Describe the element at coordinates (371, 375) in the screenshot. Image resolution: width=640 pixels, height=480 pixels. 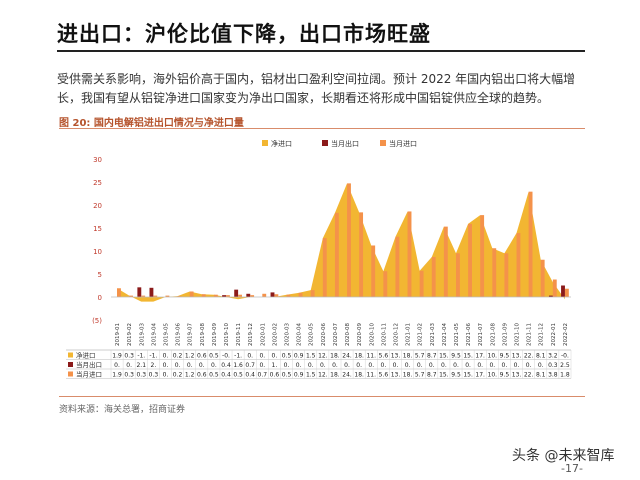
I see `table-cell: 11.` at that location.